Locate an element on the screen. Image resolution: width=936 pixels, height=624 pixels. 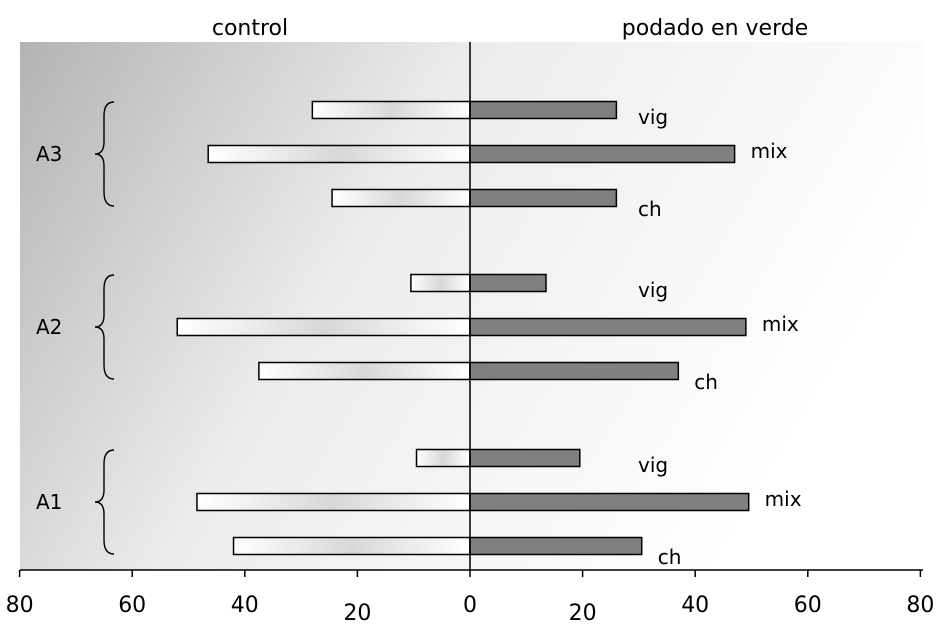
group-brace-a2 is located at coordinates (104, 327).